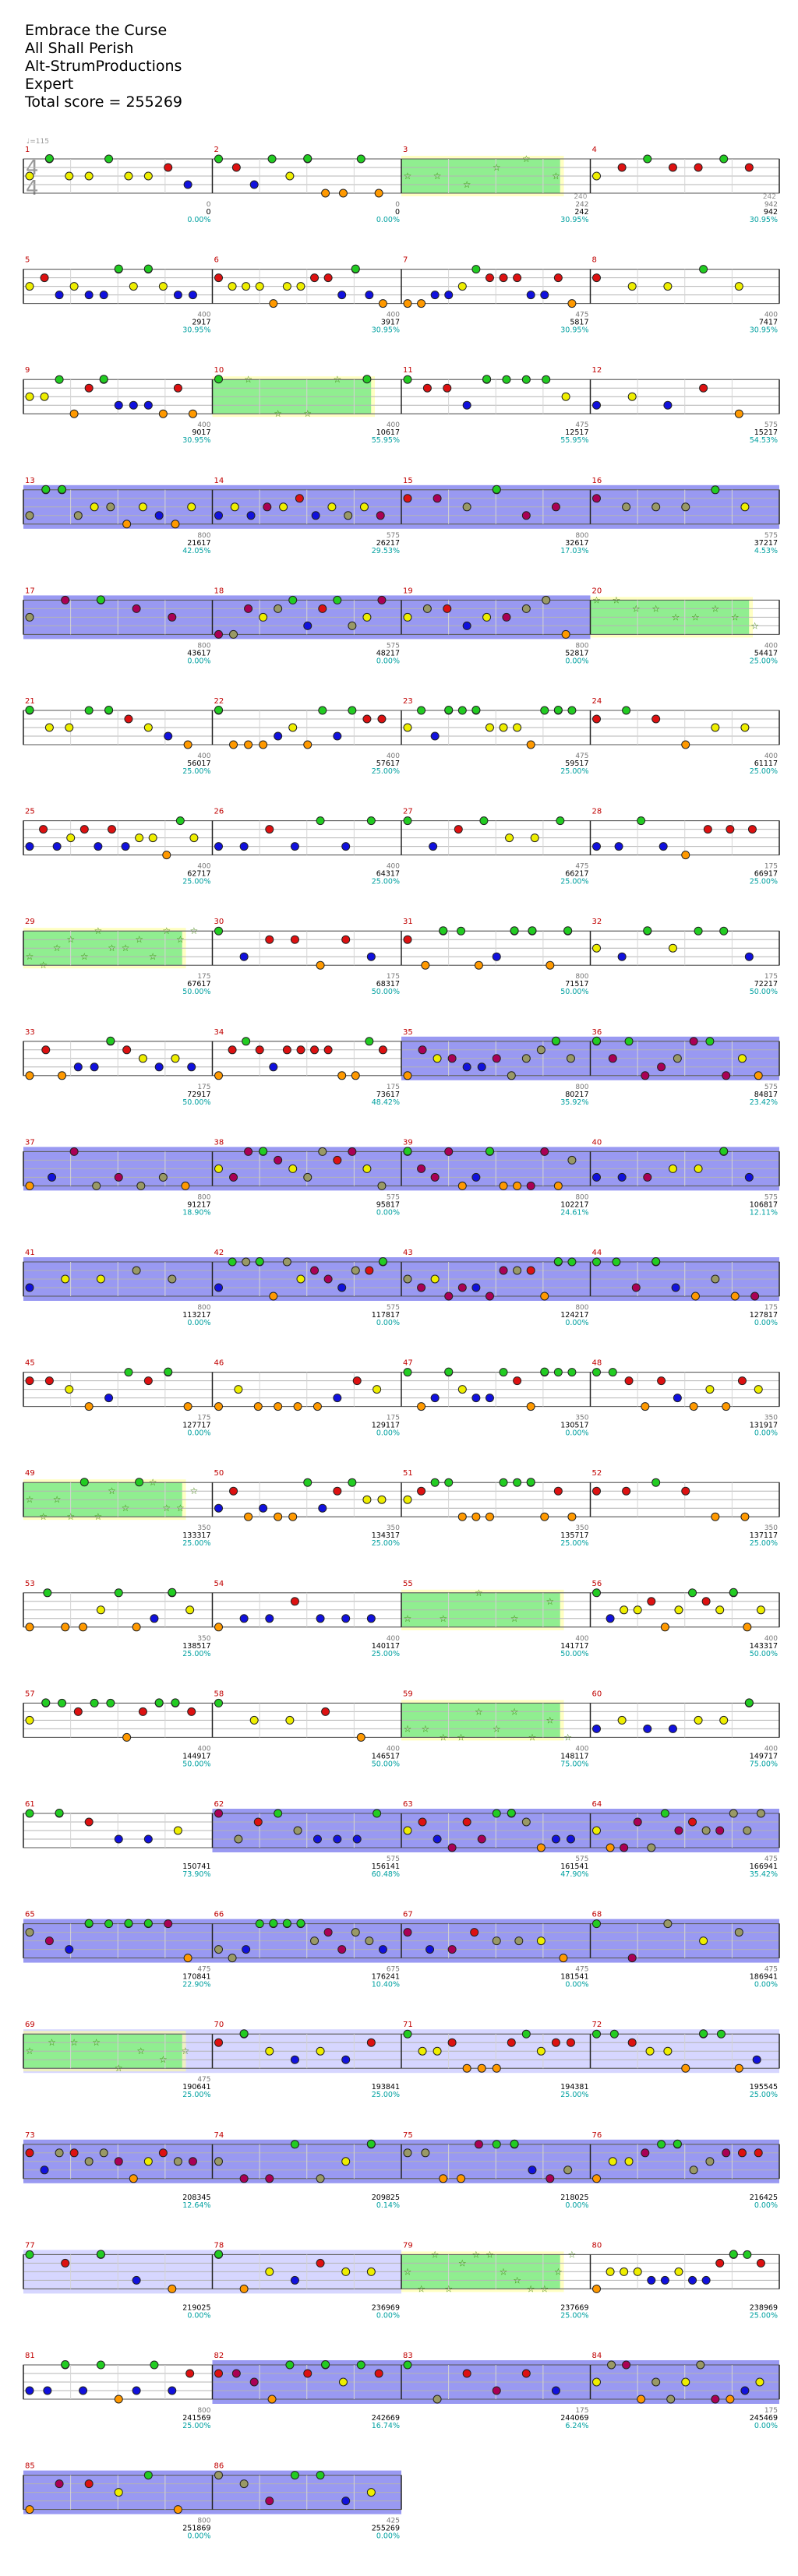 This screenshot has width=798, height=2576. What do you see at coordinates (198, 661) in the screenshot?
I see `percent-label: 0.00%` at bounding box center [198, 661].